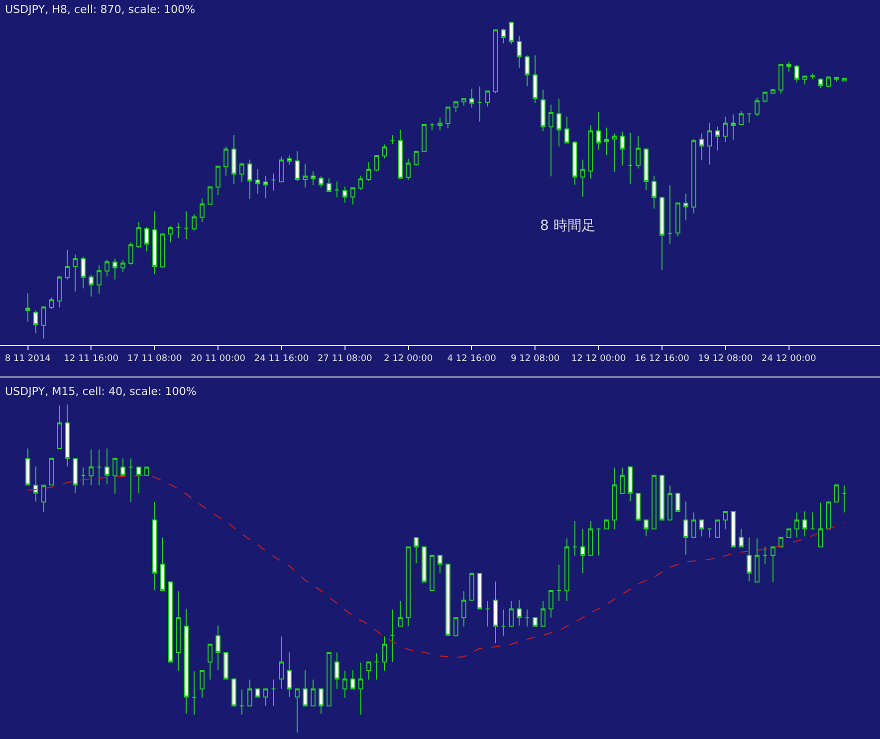  Describe the element at coordinates (598, 359) in the screenshot. I see `x-tick-label: 12 12 00:00` at that location.